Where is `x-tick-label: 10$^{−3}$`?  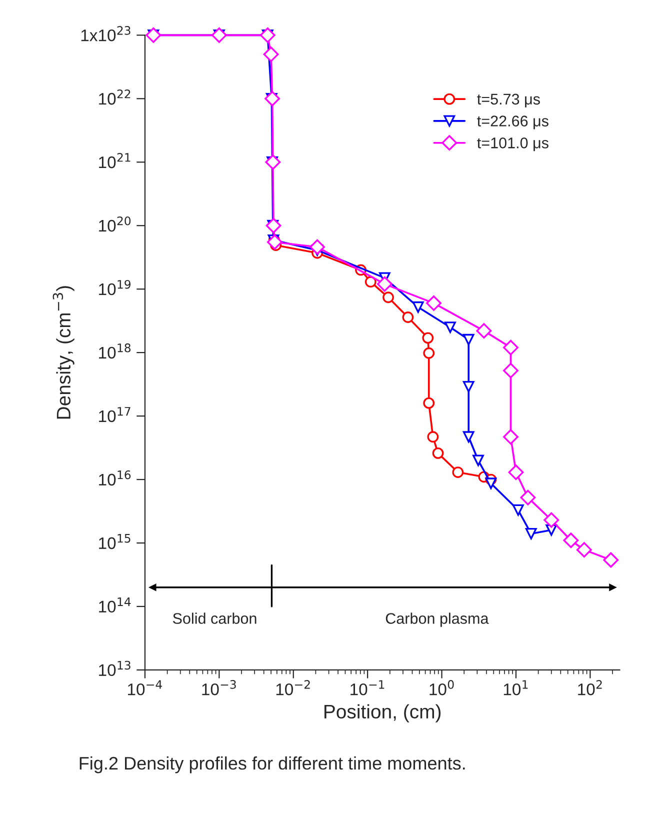 x-tick-label: 10$^{−3}$ is located at coordinates (219, 688).